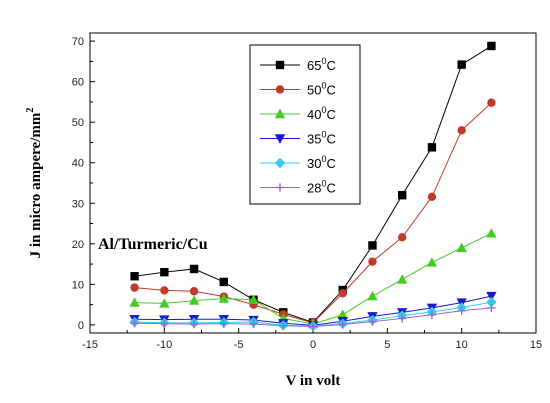 The width and height of the screenshot is (550, 403). What do you see at coordinates (239, 345) in the screenshot?
I see `x-tick-label: -5` at bounding box center [239, 345].